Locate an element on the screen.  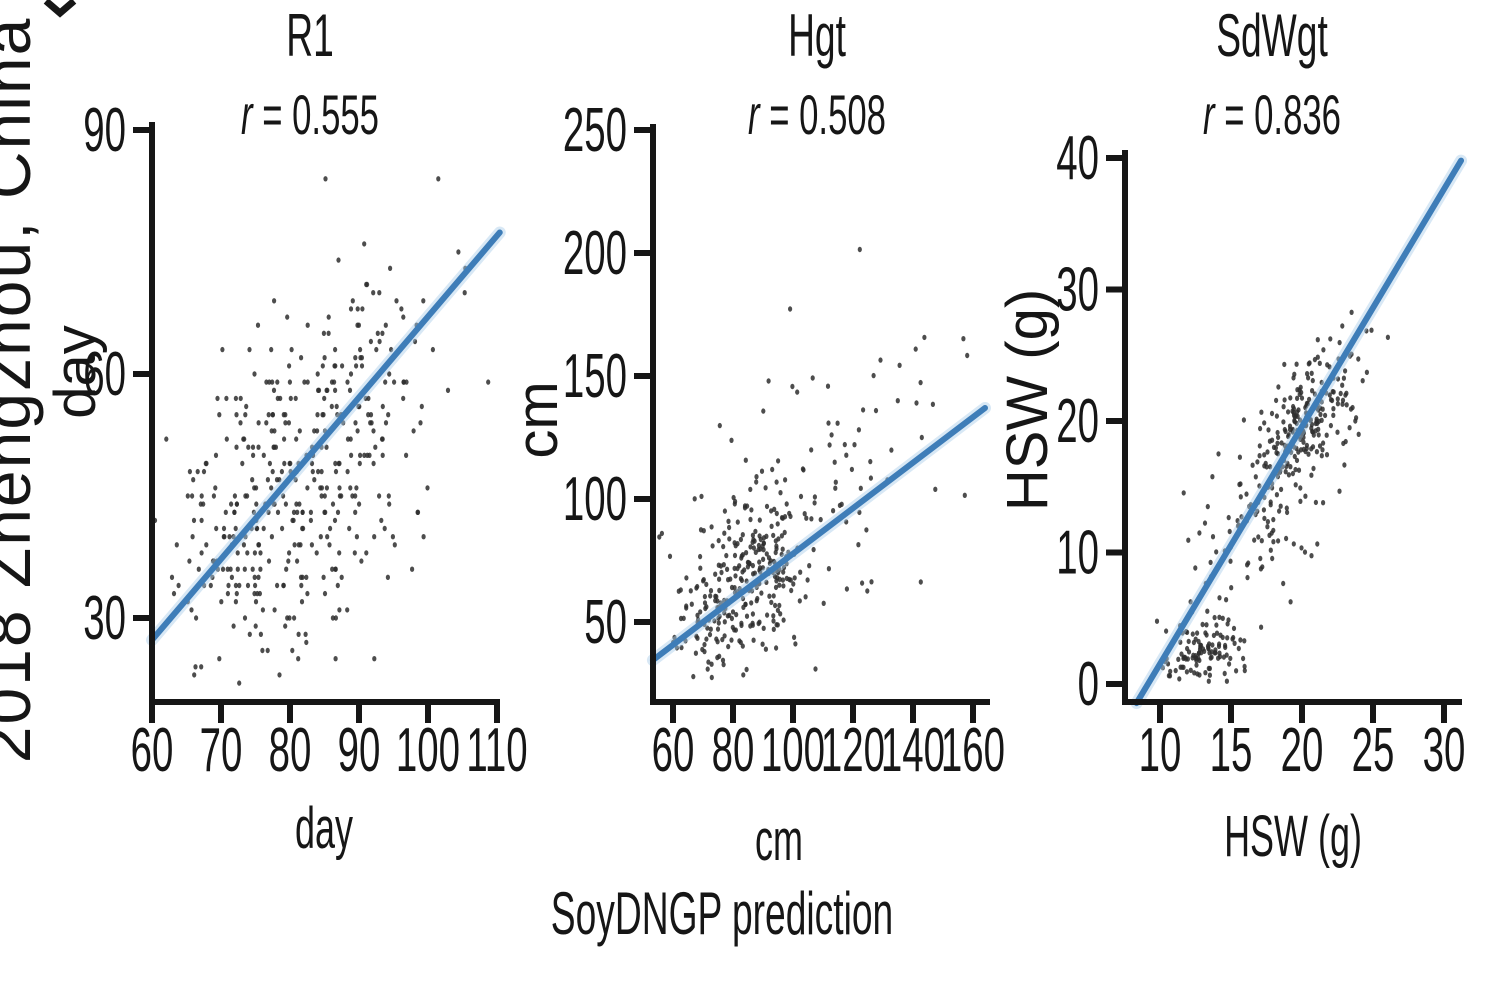
x-tick-label: 90 is located at coordinates (359, 750).